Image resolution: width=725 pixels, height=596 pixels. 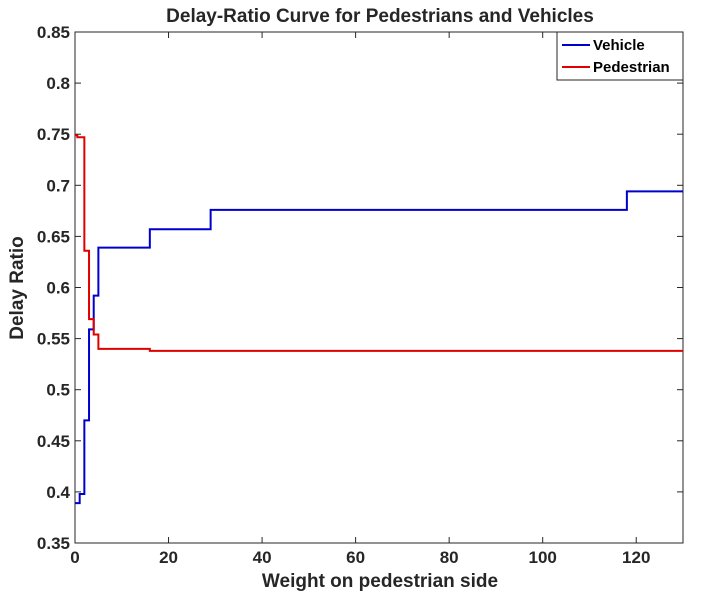 What do you see at coordinates (74, 557) in the screenshot?
I see `x-tick-label: 0` at bounding box center [74, 557].